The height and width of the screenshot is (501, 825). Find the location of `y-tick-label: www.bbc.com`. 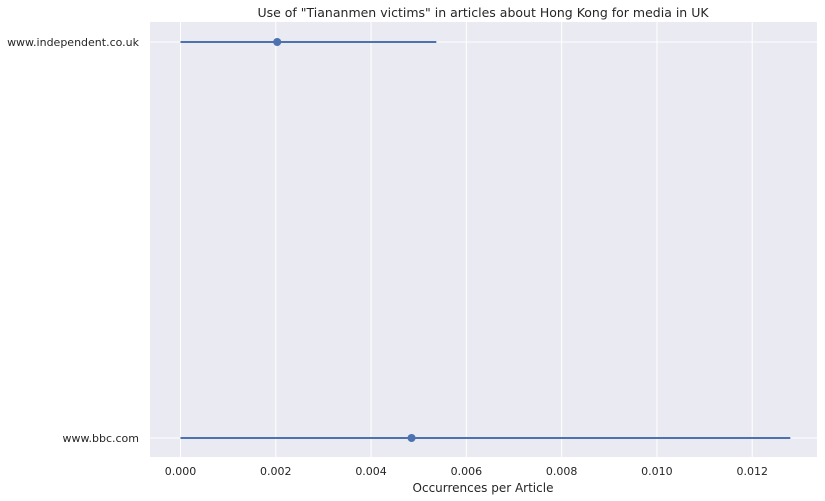

y-tick-label: www.bbc.com is located at coordinates (101, 438).